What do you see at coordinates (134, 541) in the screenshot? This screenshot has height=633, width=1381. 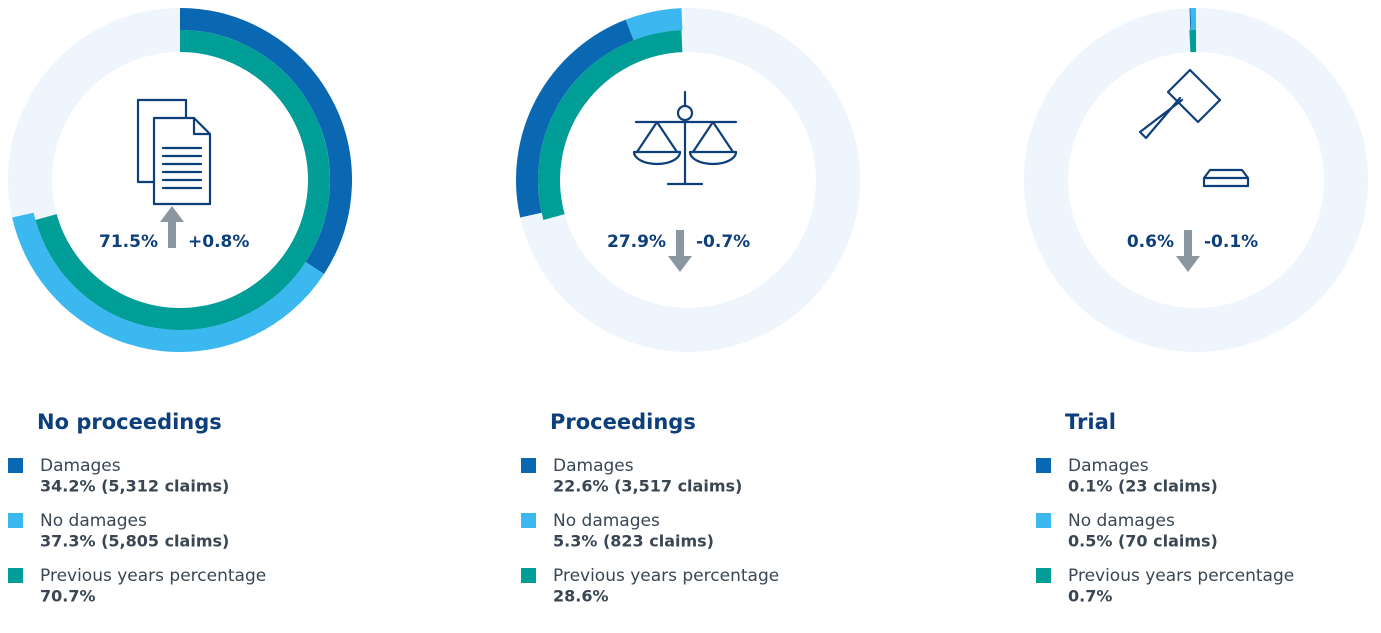 I see `legend-value: 37.3% (5,805 claims)` at bounding box center [134, 541].